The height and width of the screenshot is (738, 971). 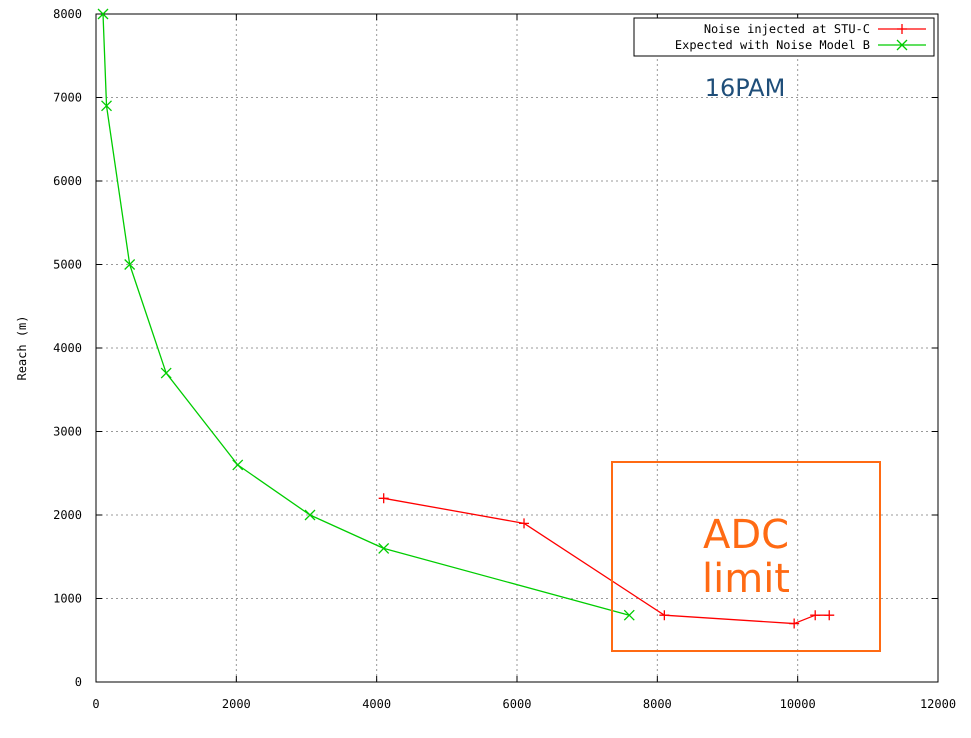 What do you see at coordinates (67, 515) in the screenshot?
I see `y-tick-label: 2000` at bounding box center [67, 515].